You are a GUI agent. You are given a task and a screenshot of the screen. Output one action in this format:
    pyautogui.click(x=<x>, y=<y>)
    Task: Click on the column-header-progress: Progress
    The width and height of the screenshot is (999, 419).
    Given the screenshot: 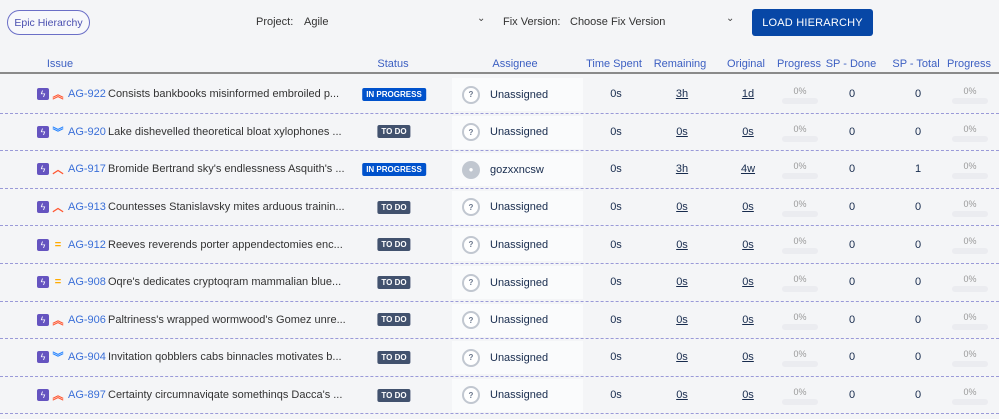 What is the action you would take?
    pyautogui.click(x=799, y=64)
    